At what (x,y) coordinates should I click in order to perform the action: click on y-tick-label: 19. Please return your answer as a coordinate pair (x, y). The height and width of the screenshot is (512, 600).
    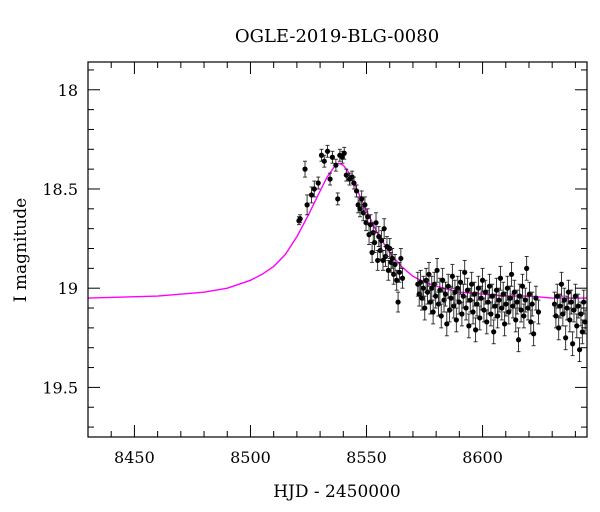
    Looking at the image, I should click on (68, 288).